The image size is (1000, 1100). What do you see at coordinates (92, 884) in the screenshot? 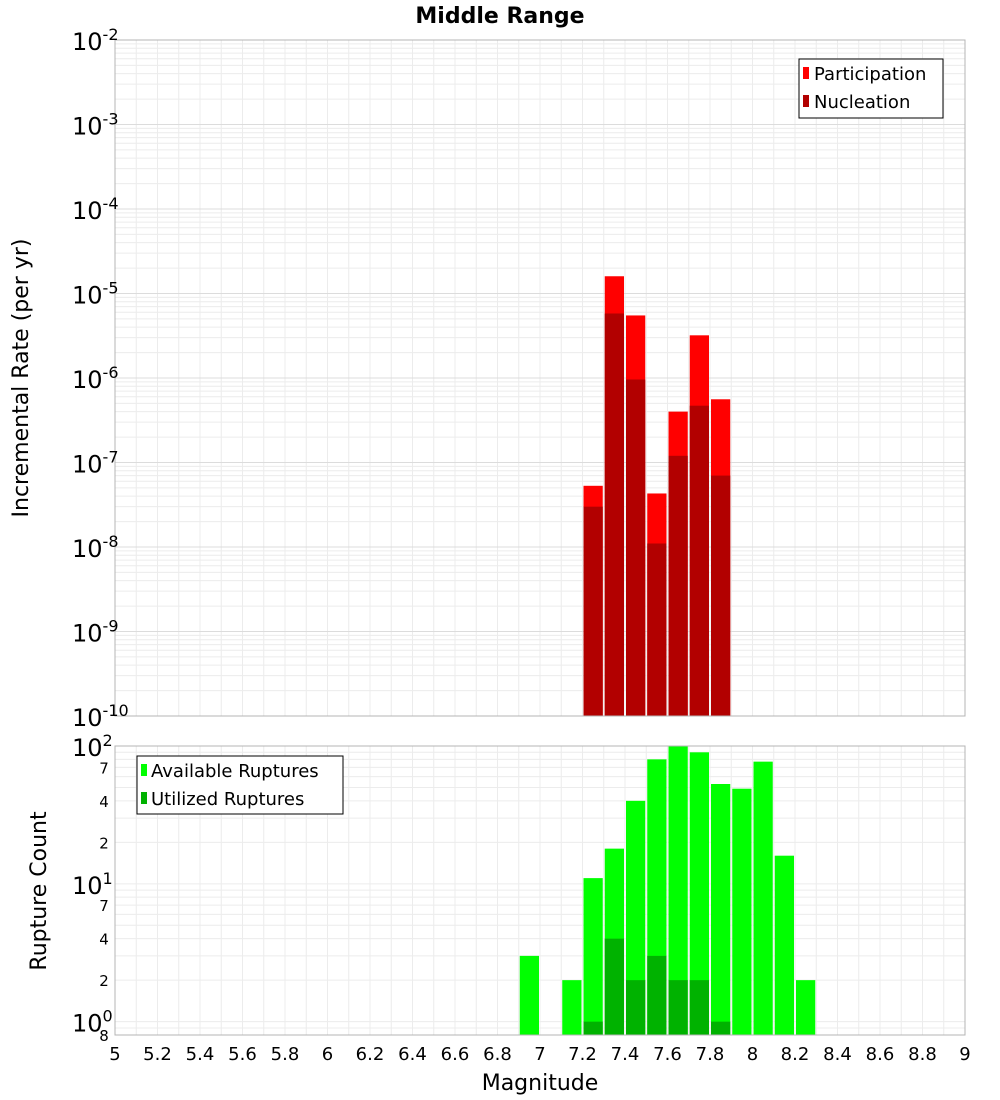
I see `count-y-major-tick-label: 10¹` at bounding box center [92, 884].